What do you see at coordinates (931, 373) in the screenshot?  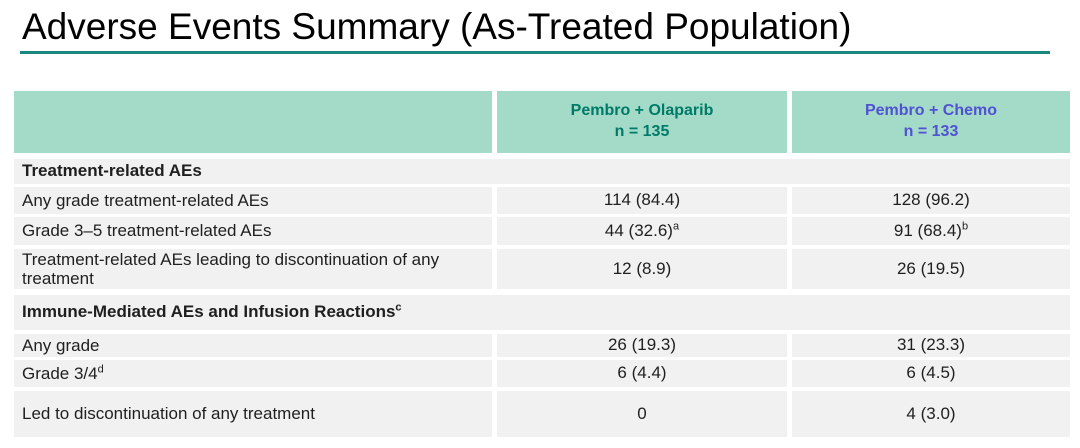 I see `chemo-value: 6 (4.5)` at bounding box center [931, 373].